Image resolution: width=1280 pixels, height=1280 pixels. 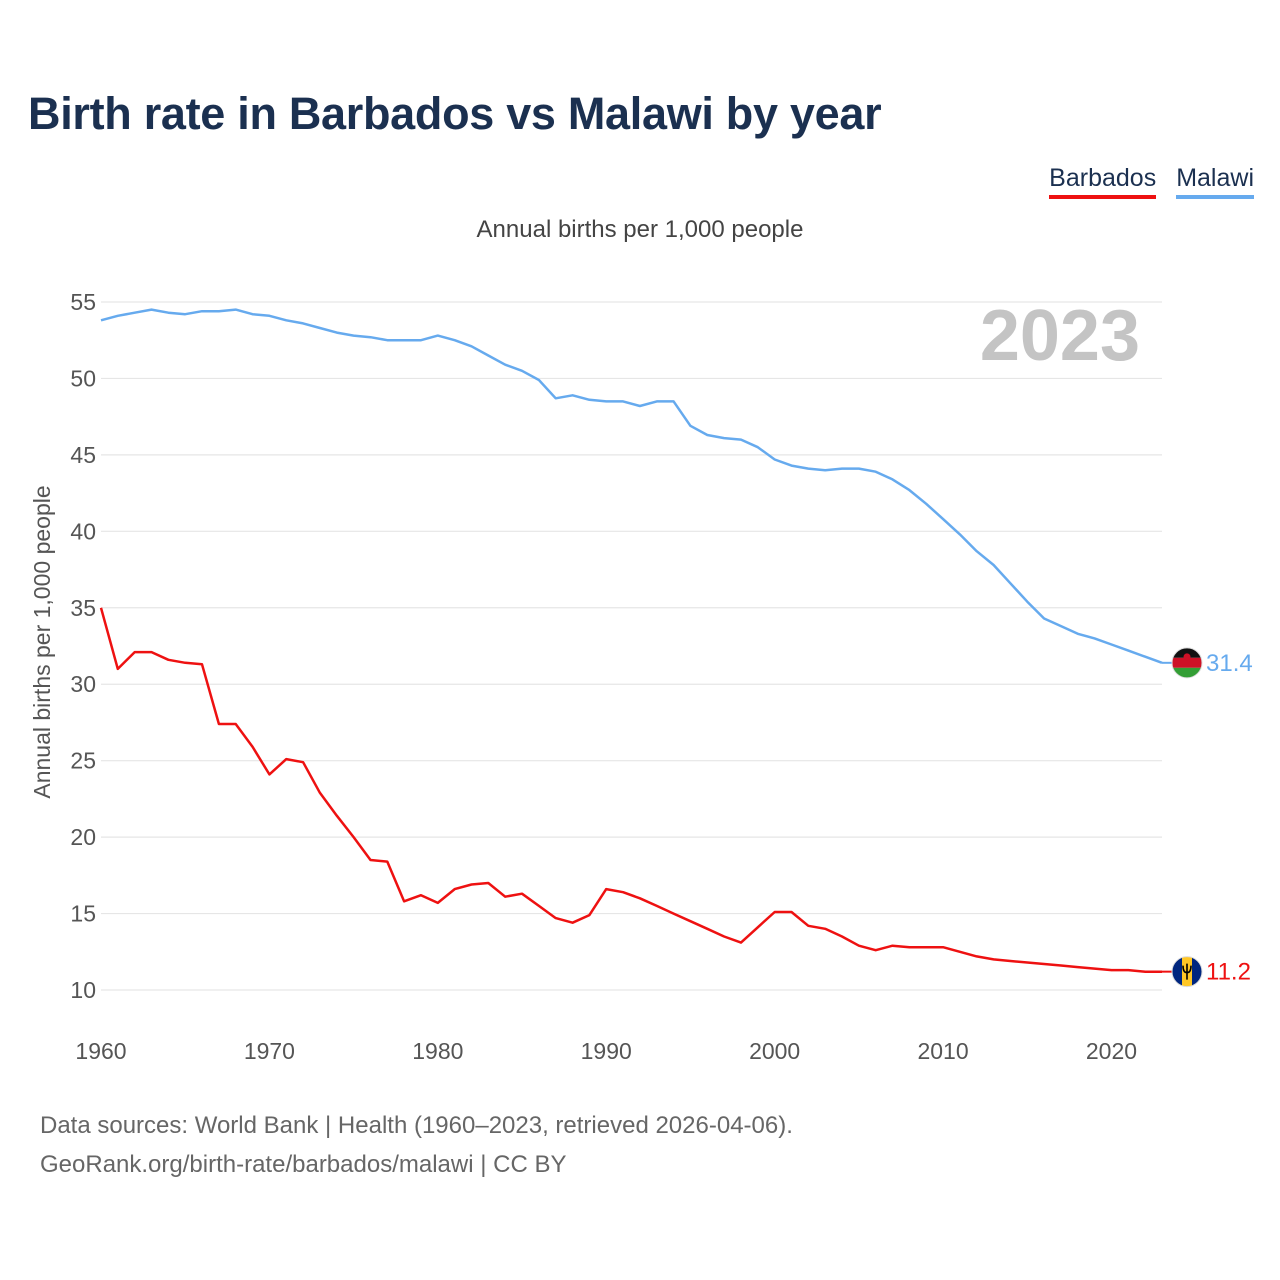 I want to click on barbados-flag-icon, so click(x=1187, y=972).